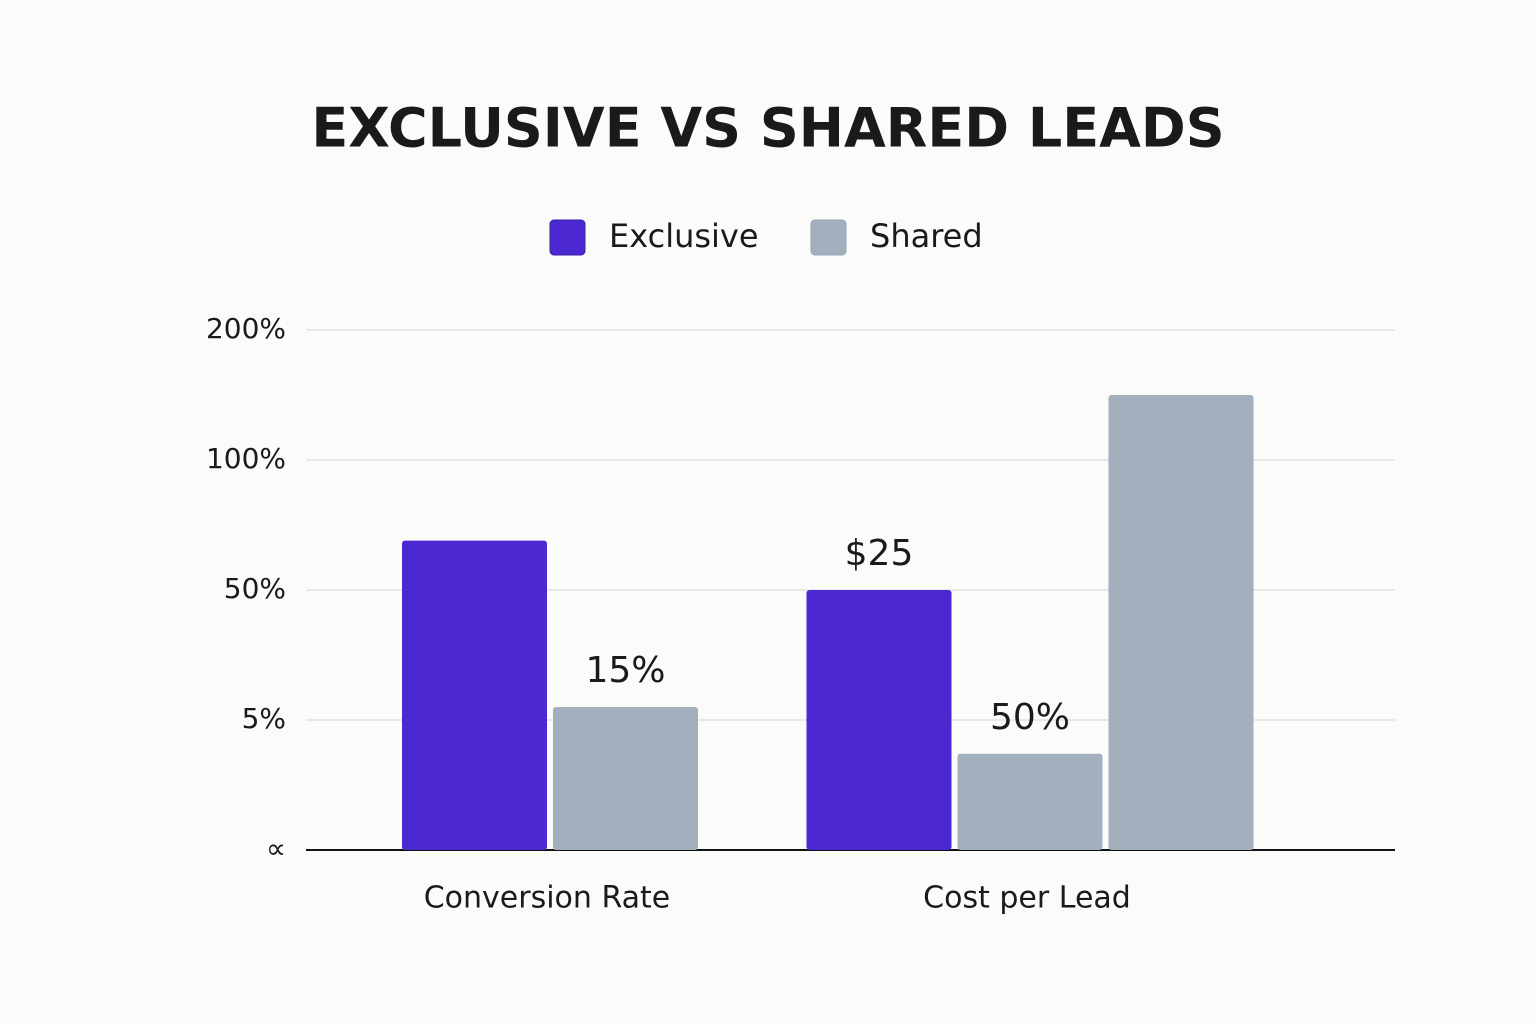 The height and width of the screenshot is (1024, 1536). Describe the element at coordinates (879, 553) in the screenshot. I see `annotation: $25` at that location.